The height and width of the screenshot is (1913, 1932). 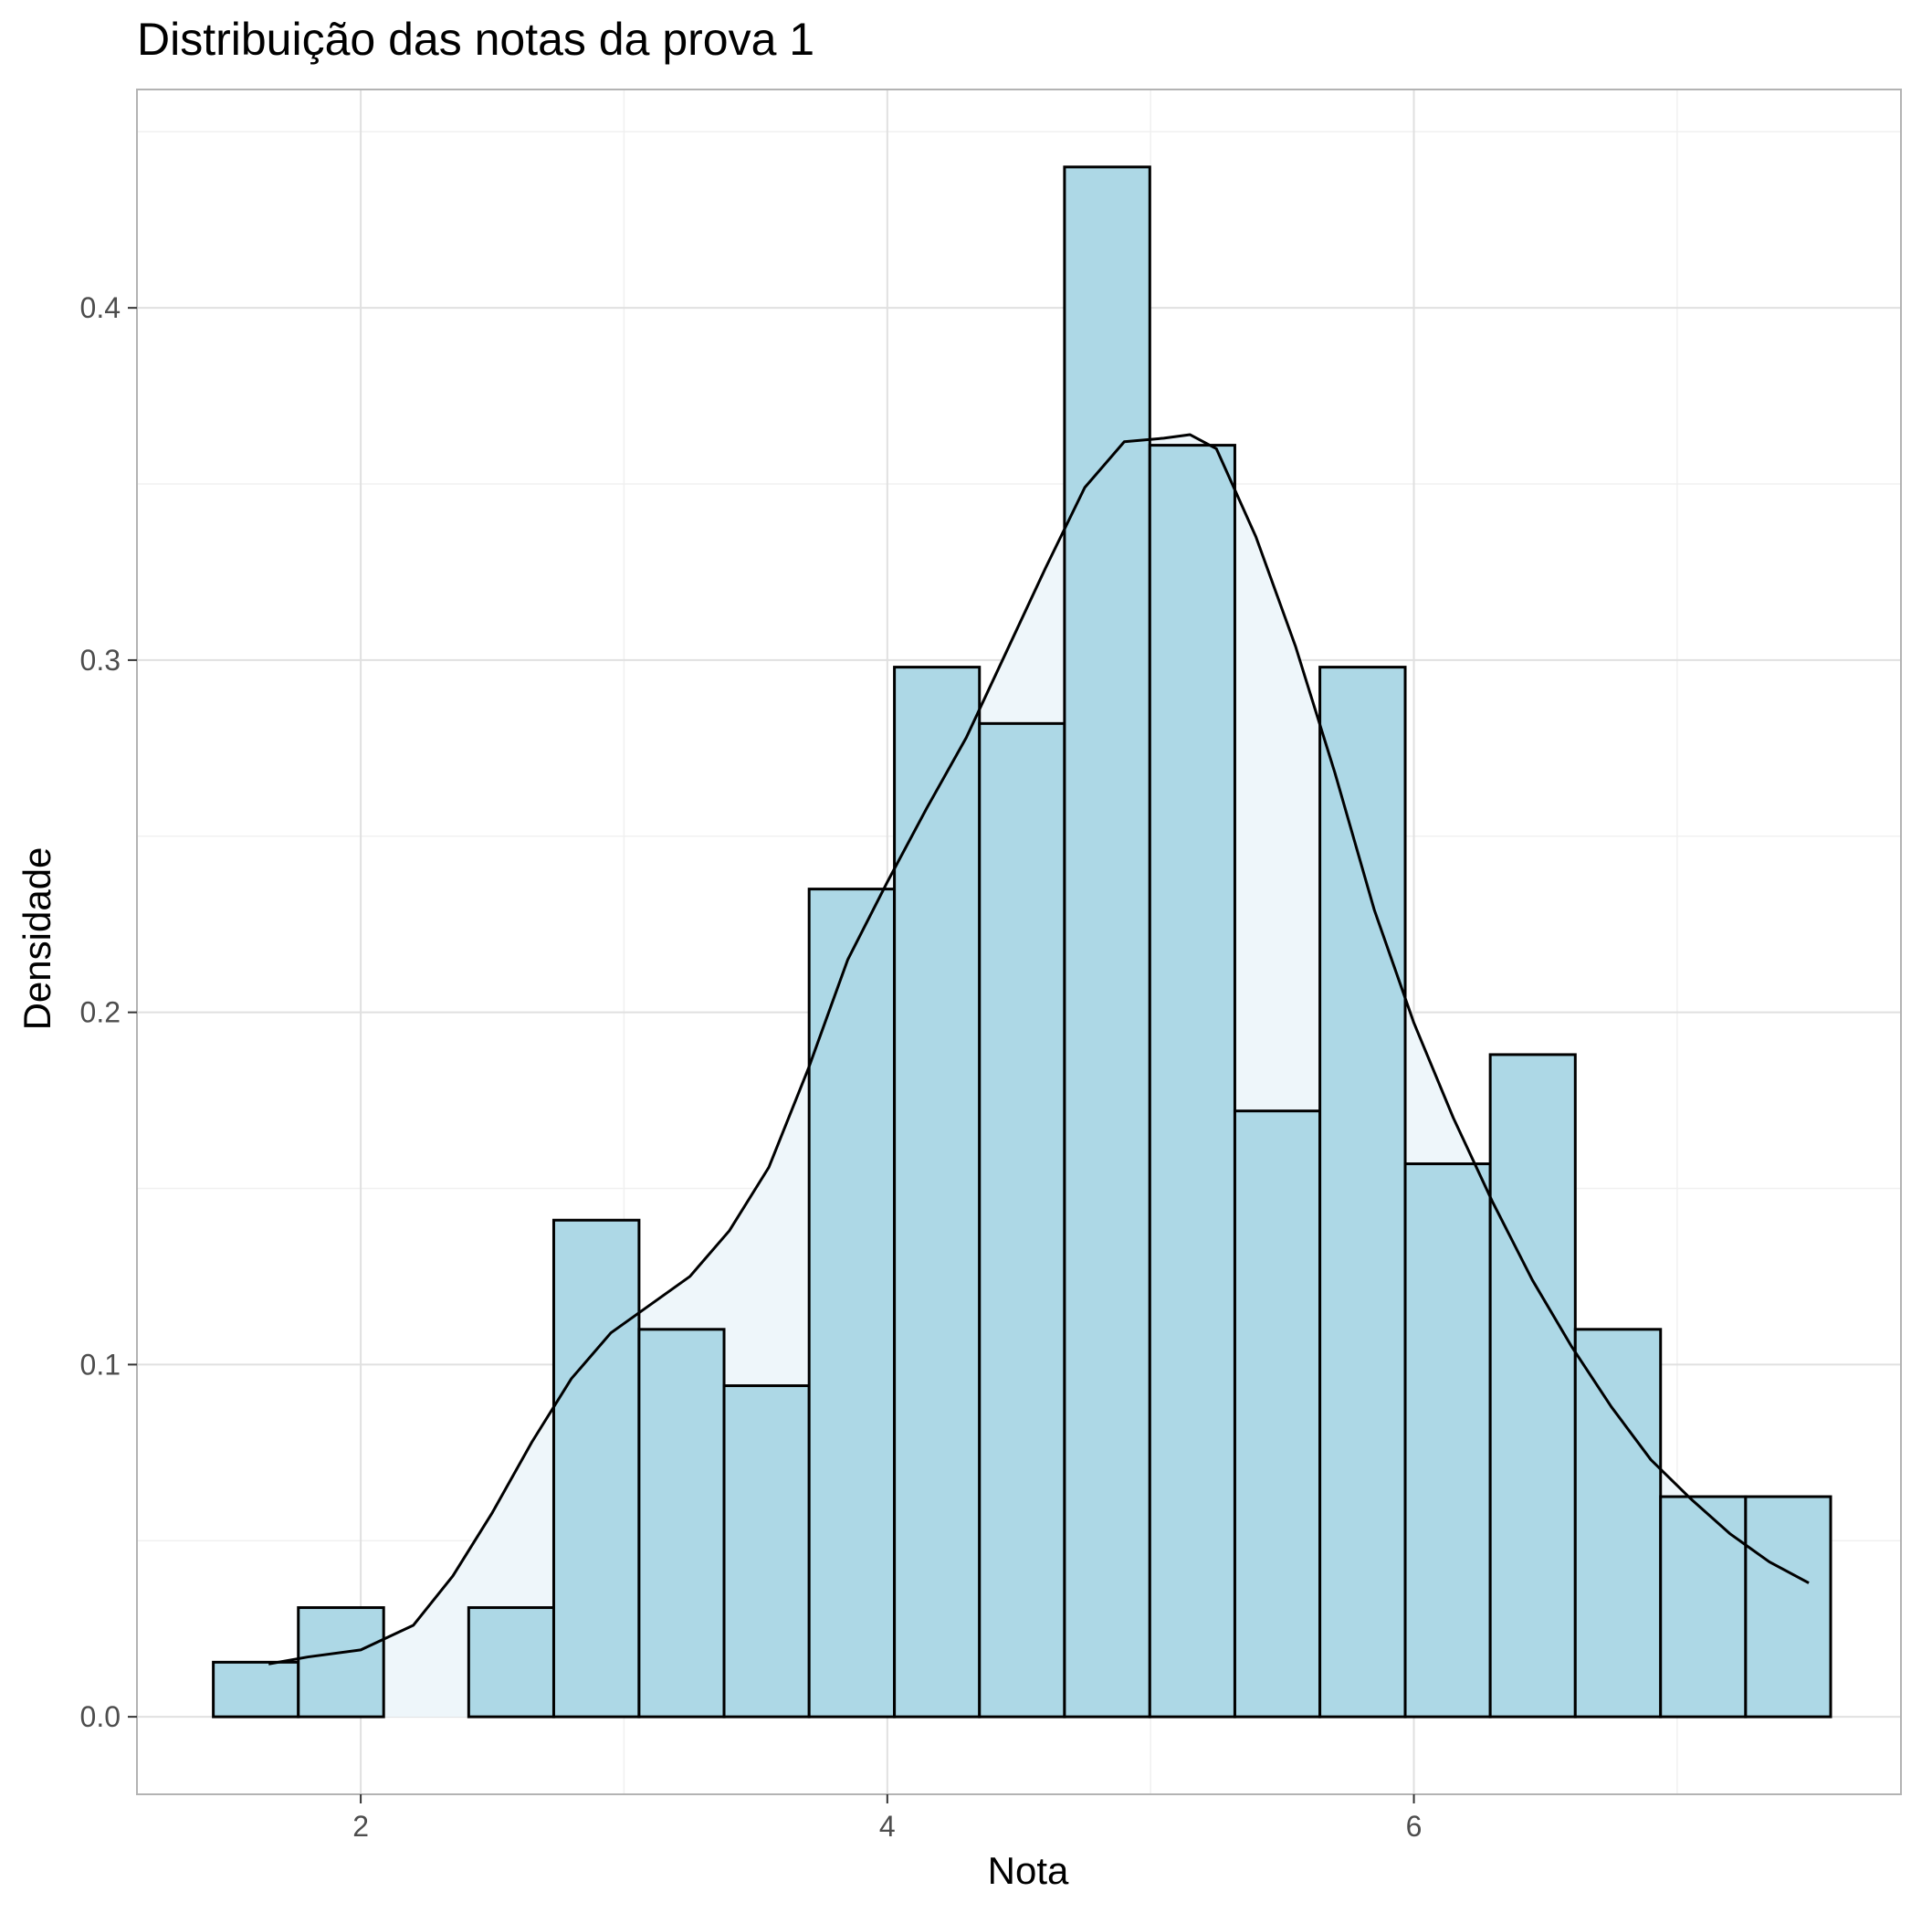 What do you see at coordinates (100, 307) in the screenshot?
I see `y-tick-label: 0.4` at bounding box center [100, 307].